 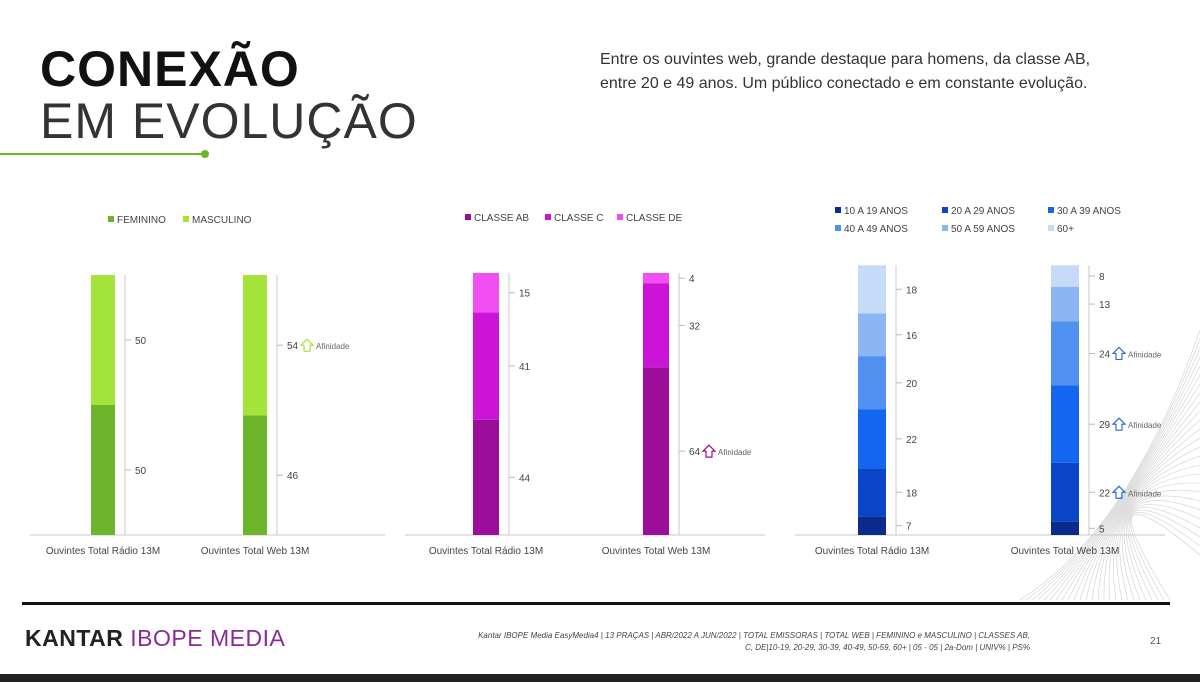 I want to click on footer-divider, so click(x=596, y=603).